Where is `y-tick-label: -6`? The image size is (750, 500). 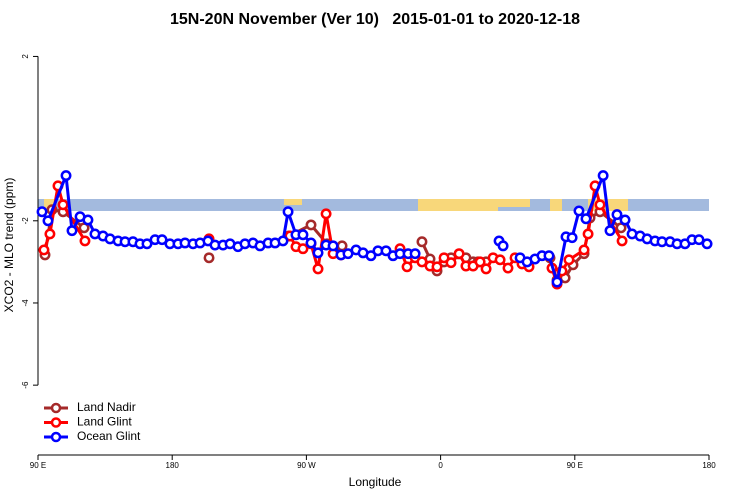
y-tick-label: -6 is located at coordinates (25, 385).